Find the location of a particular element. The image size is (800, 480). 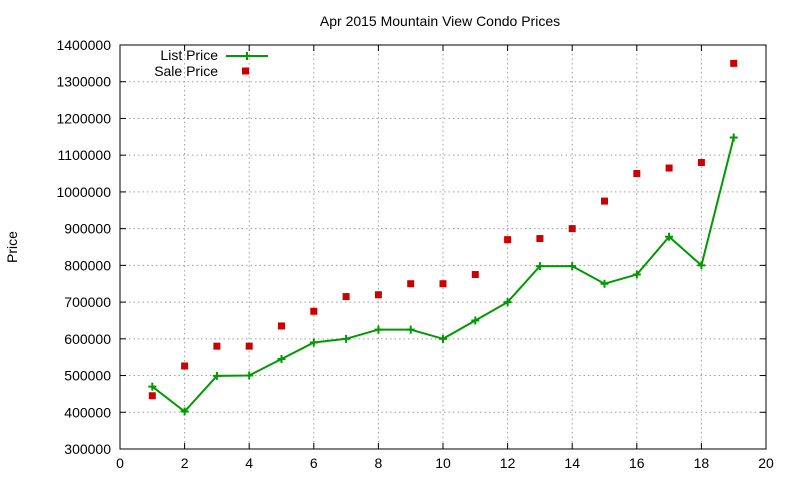

y-tick-label: 1200000 is located at coordinates (83, 118).